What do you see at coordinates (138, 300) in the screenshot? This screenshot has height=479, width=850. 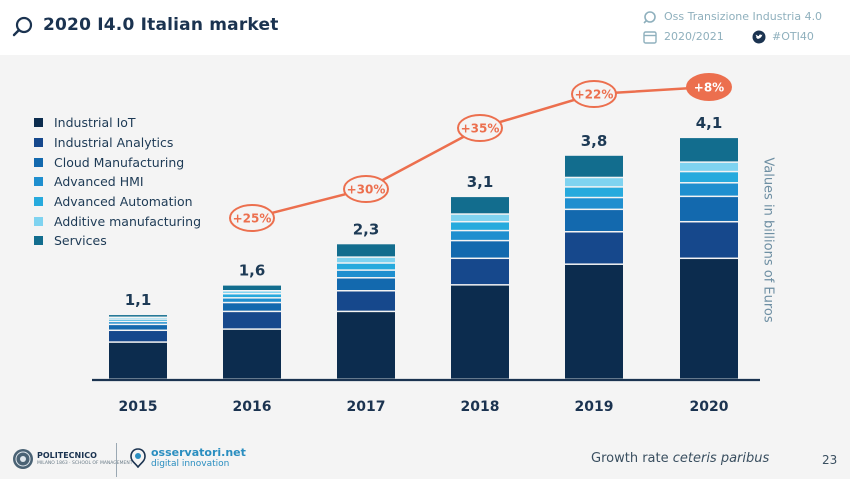 I see `total-label: 1,1` at bounding box center [138, 300].